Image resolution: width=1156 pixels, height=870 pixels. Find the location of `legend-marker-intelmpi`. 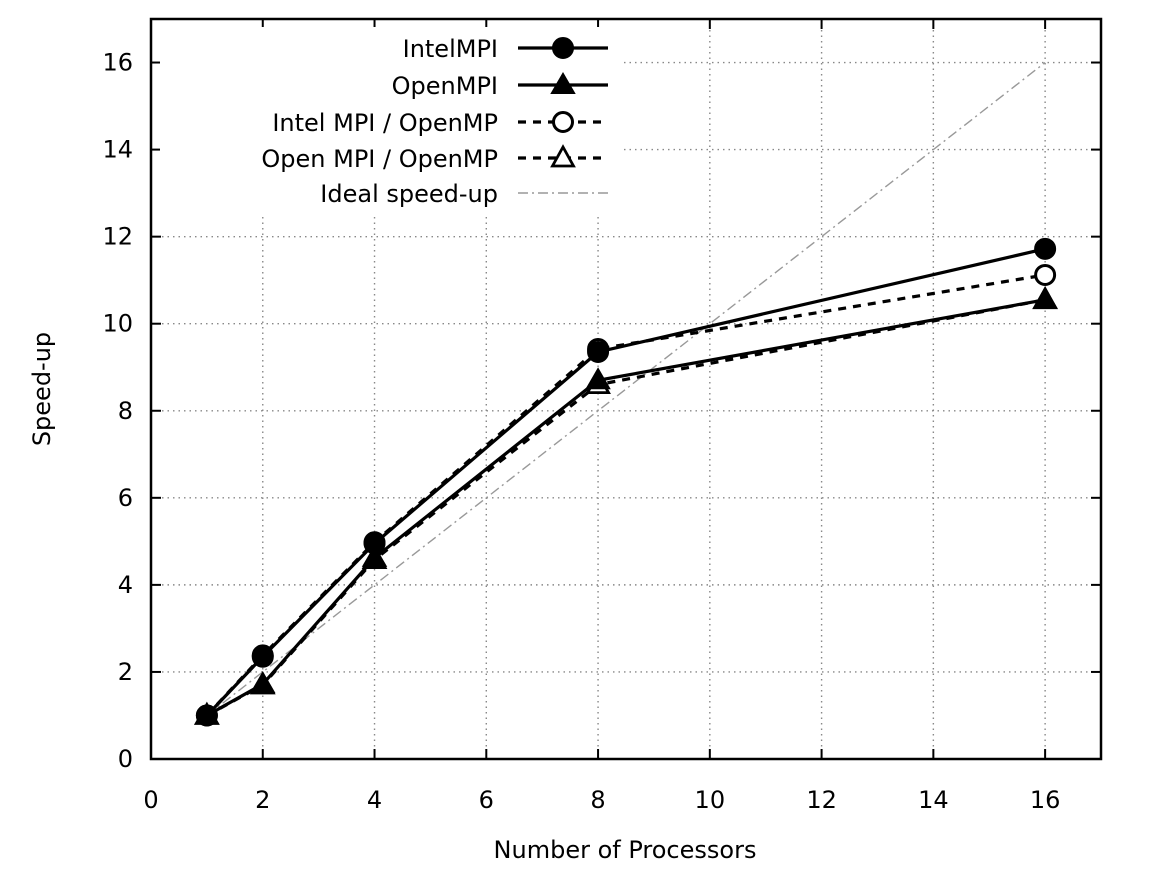

legend-marker-intelmpi is located at coordinates (563, 48).